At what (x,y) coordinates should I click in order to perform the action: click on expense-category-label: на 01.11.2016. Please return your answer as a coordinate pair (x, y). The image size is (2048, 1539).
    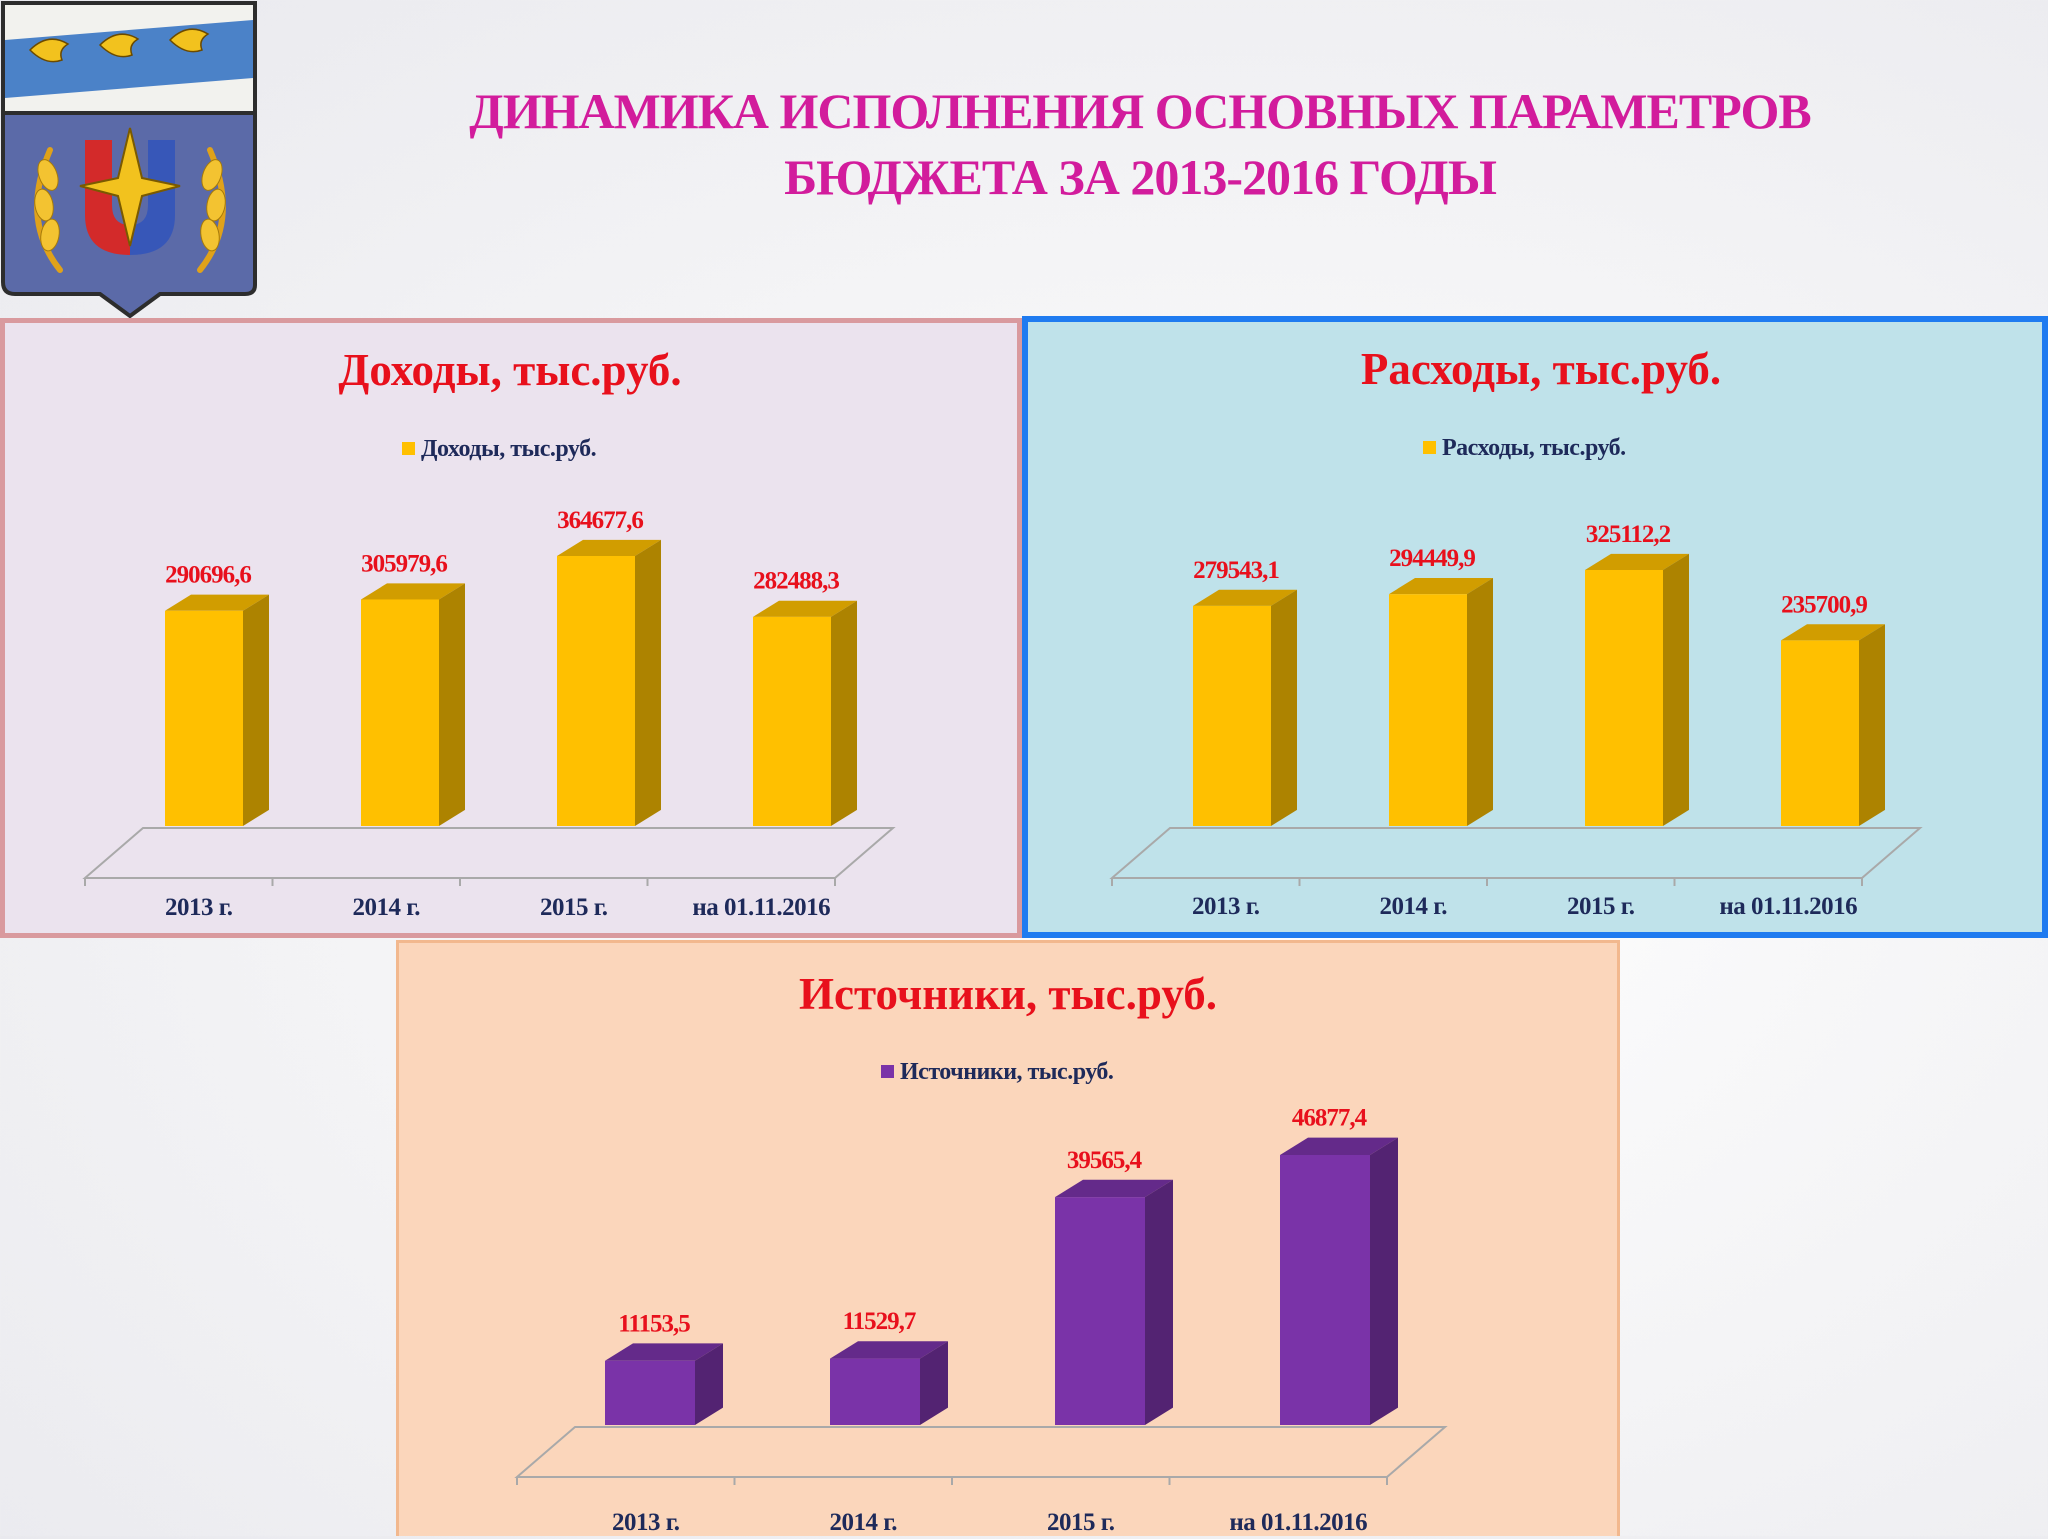
    Looking at the image, I should click on (1788, 906).